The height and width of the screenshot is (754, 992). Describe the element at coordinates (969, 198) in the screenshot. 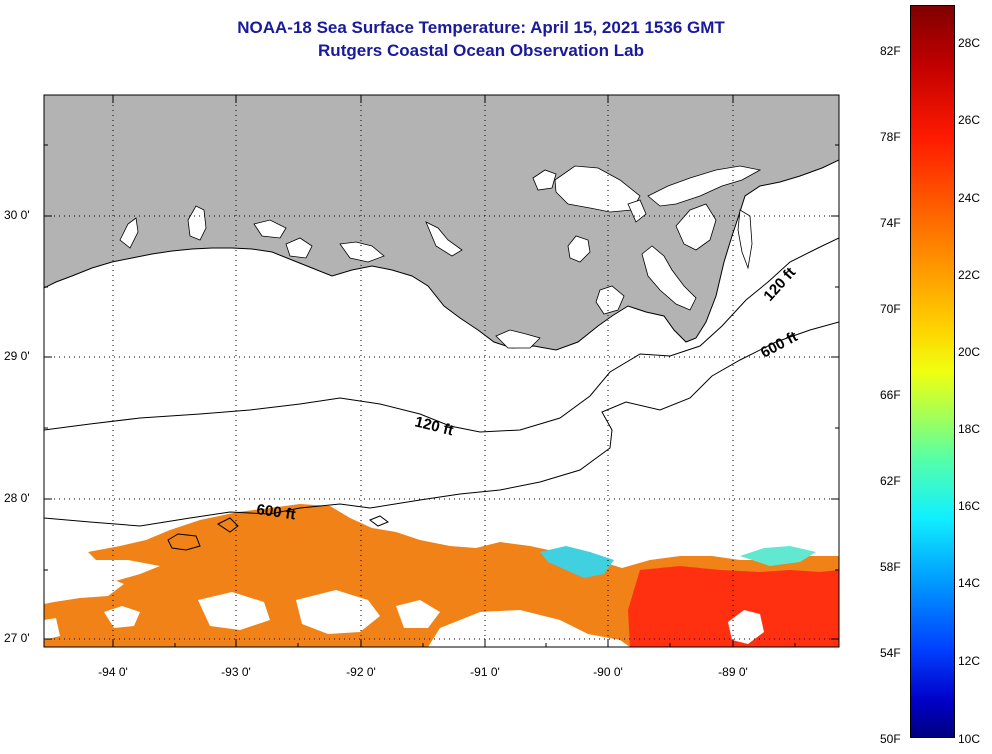

I see `colorbar-c-label: 24C` at that location.